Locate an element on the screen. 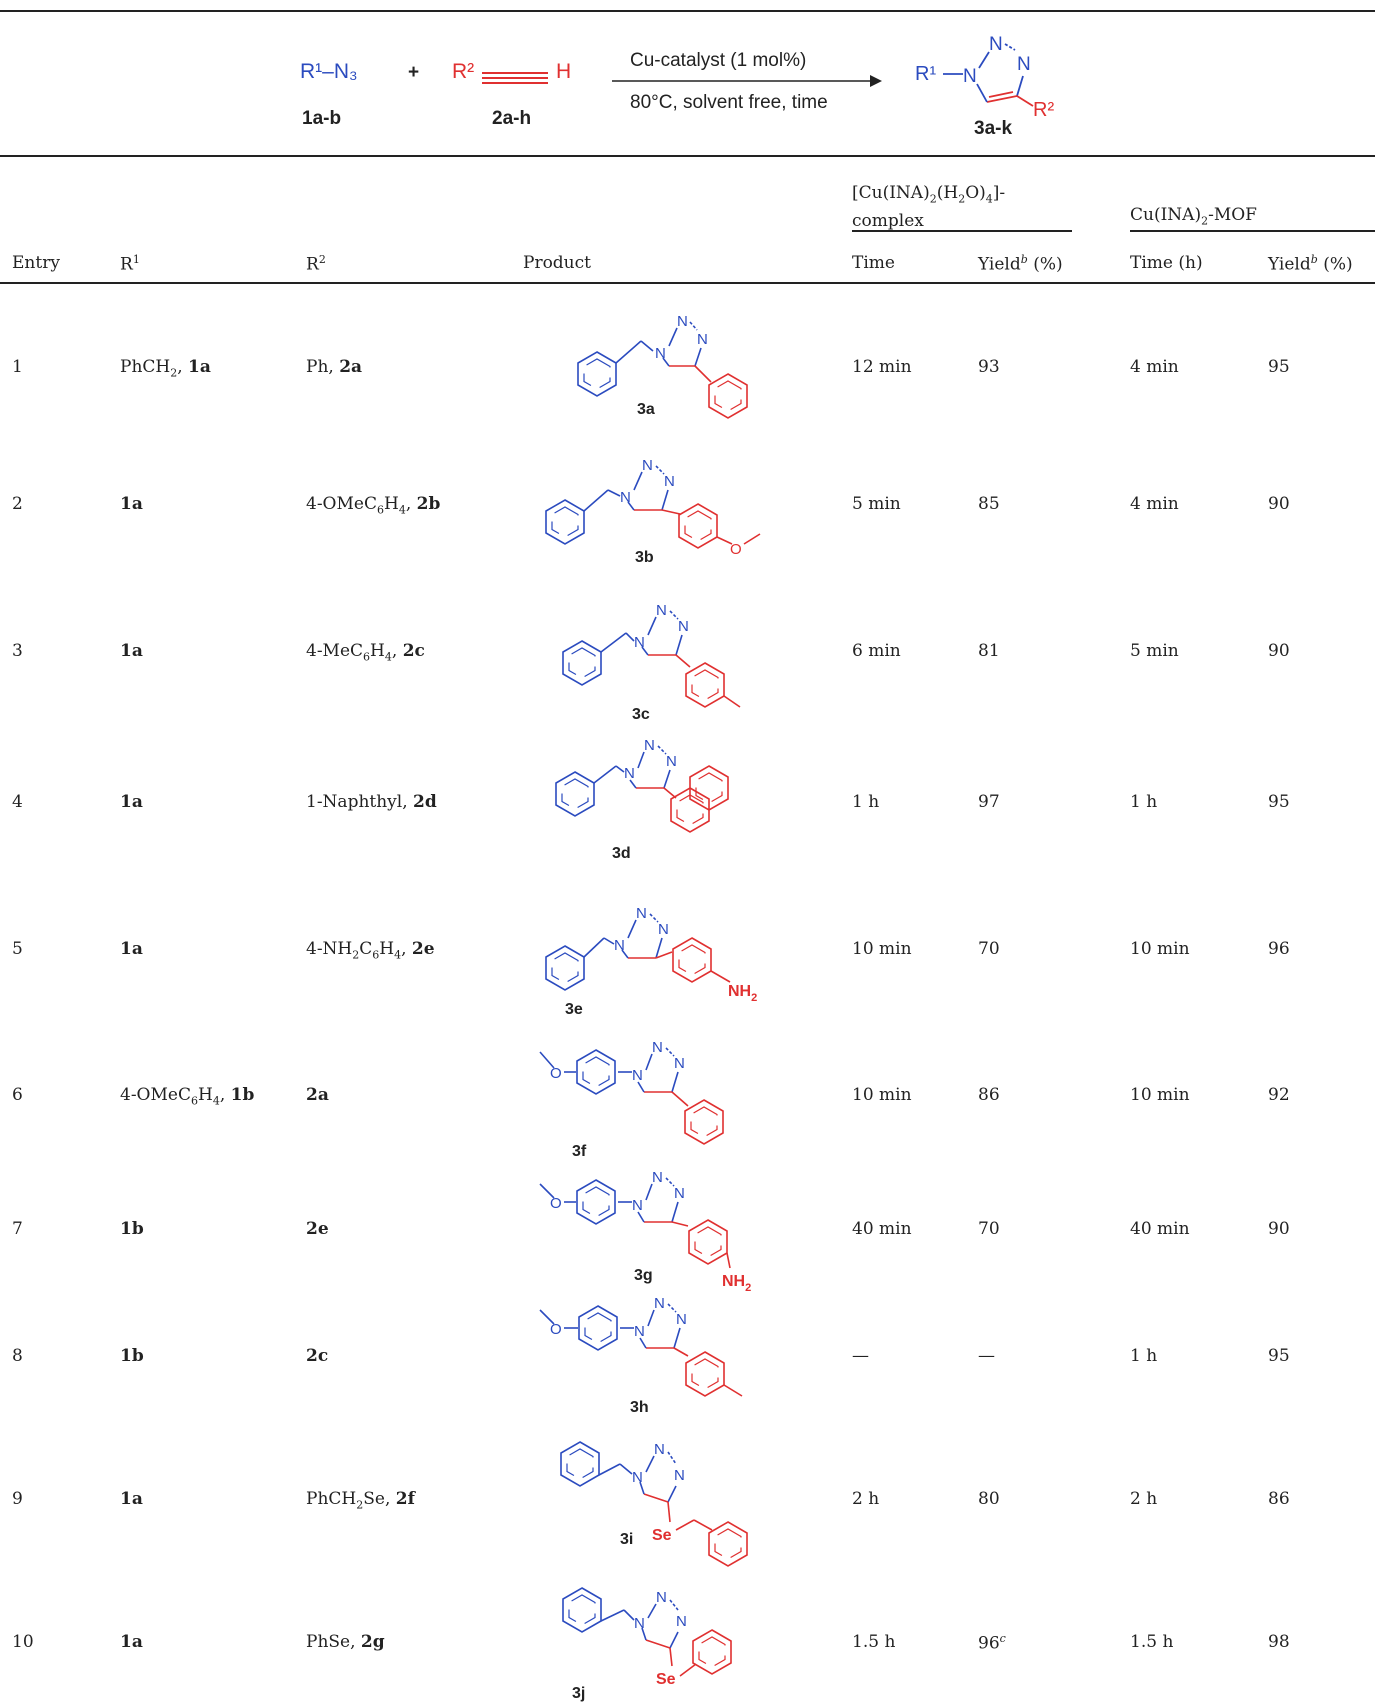  row3-time2: 5 min is located at coordinates (1154, 651).